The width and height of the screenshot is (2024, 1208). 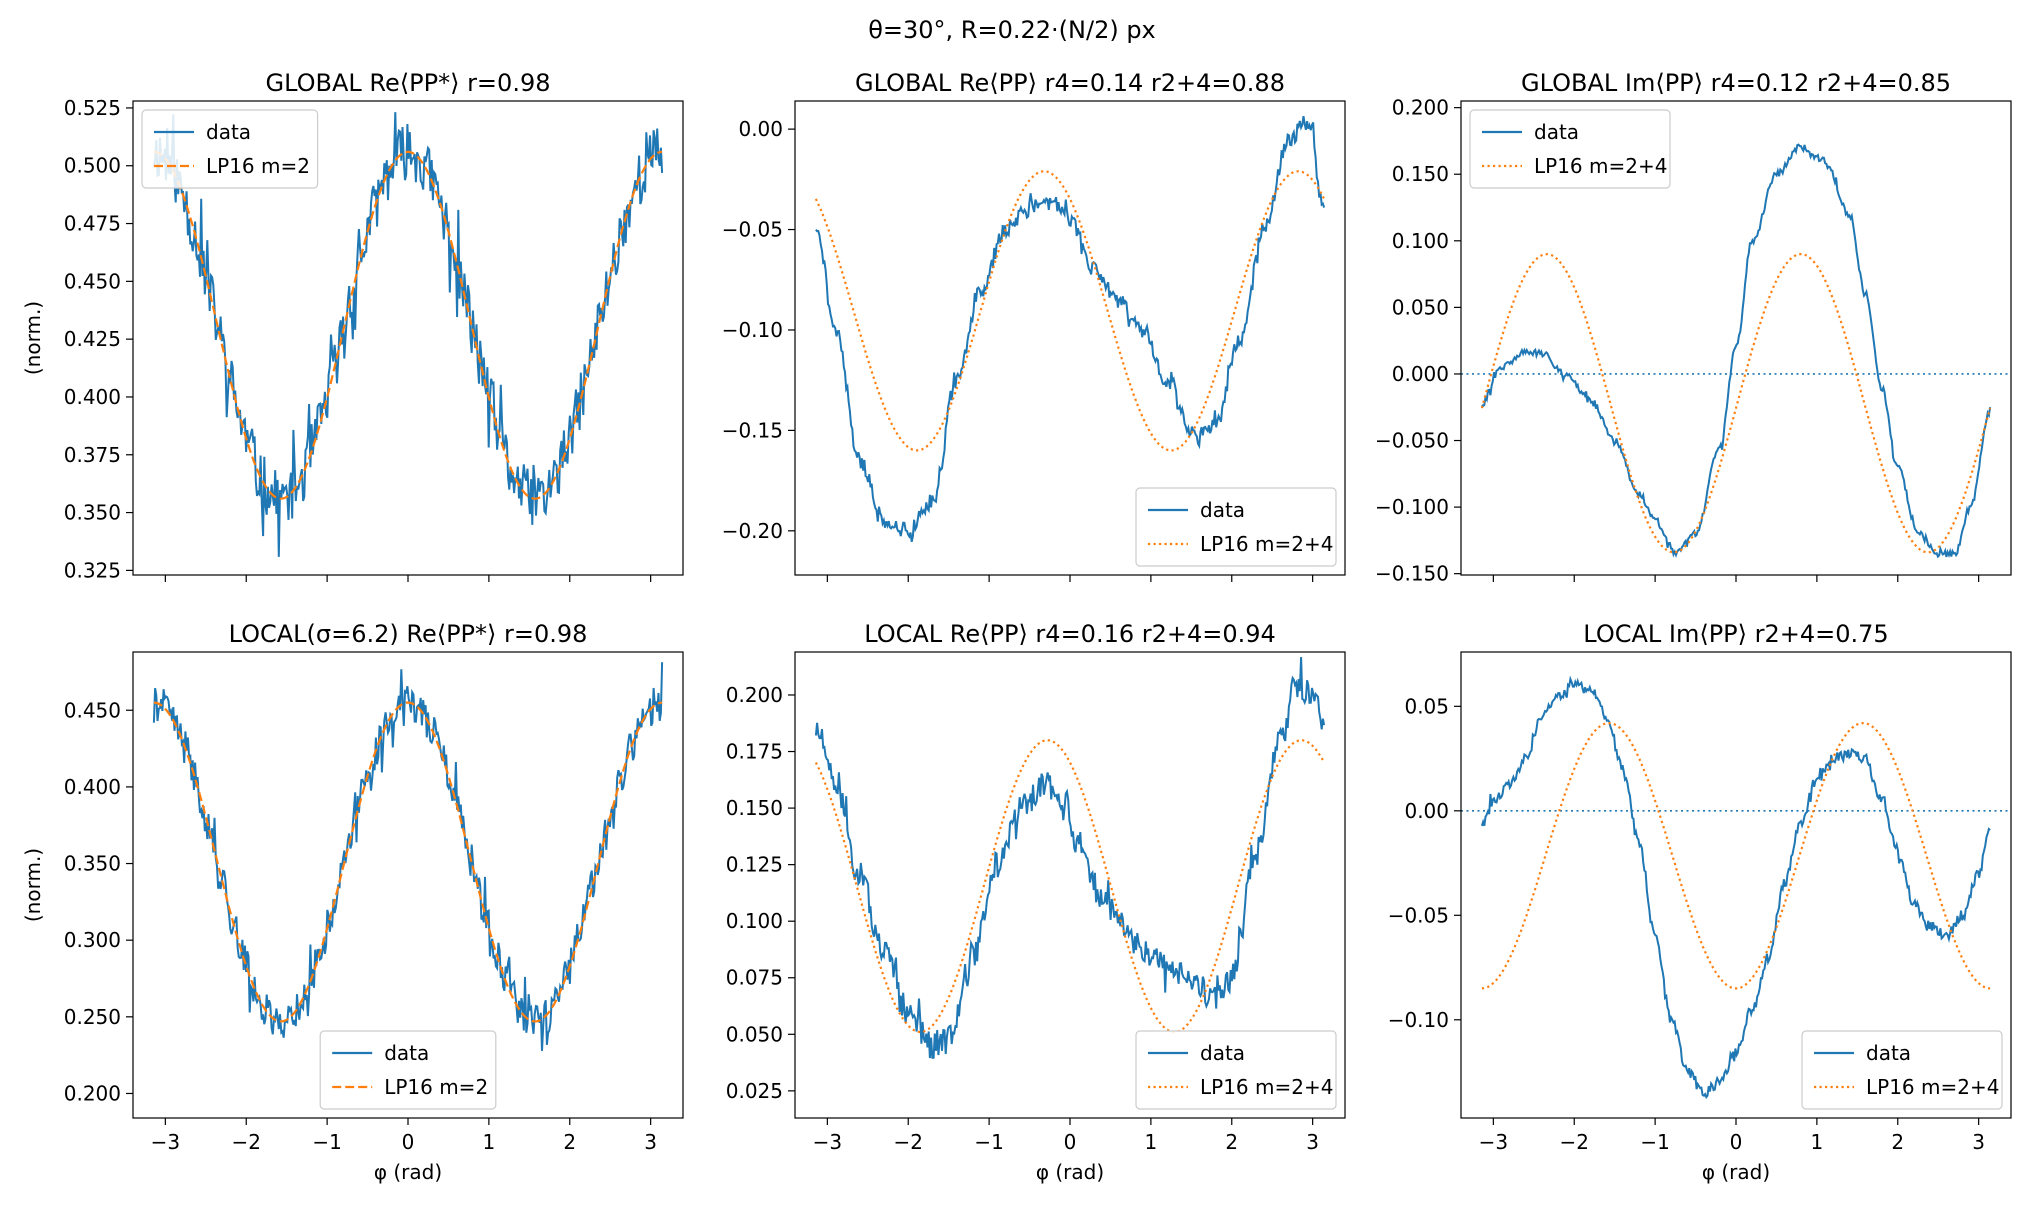 What do you see at coordinates (92, 166) in the screenshot?
I see `y-tick-label: 0.500` at bounding box center [92, 166].